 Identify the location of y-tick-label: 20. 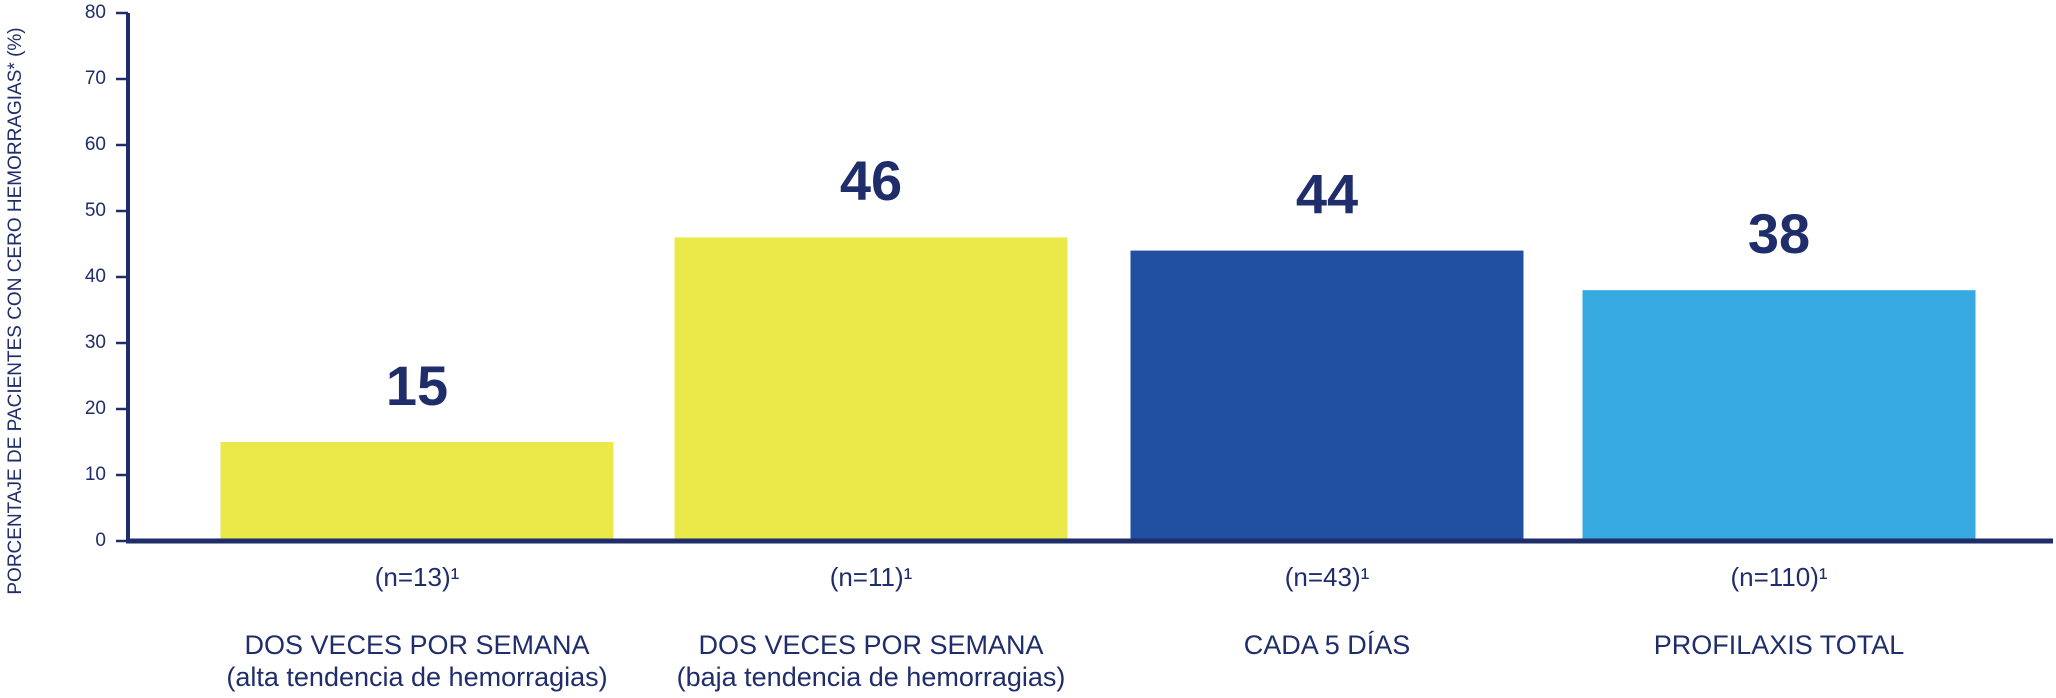
(95, 408).